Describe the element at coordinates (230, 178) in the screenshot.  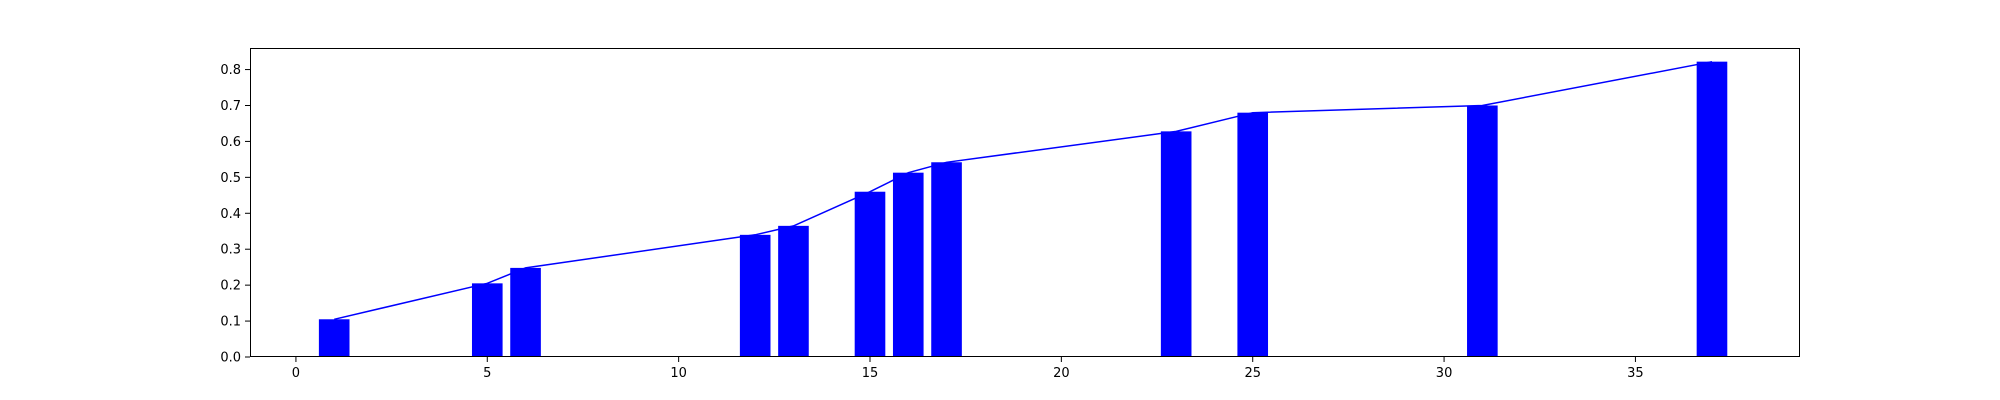
I see `y-tick-label-0.5: 0.5` at that location.